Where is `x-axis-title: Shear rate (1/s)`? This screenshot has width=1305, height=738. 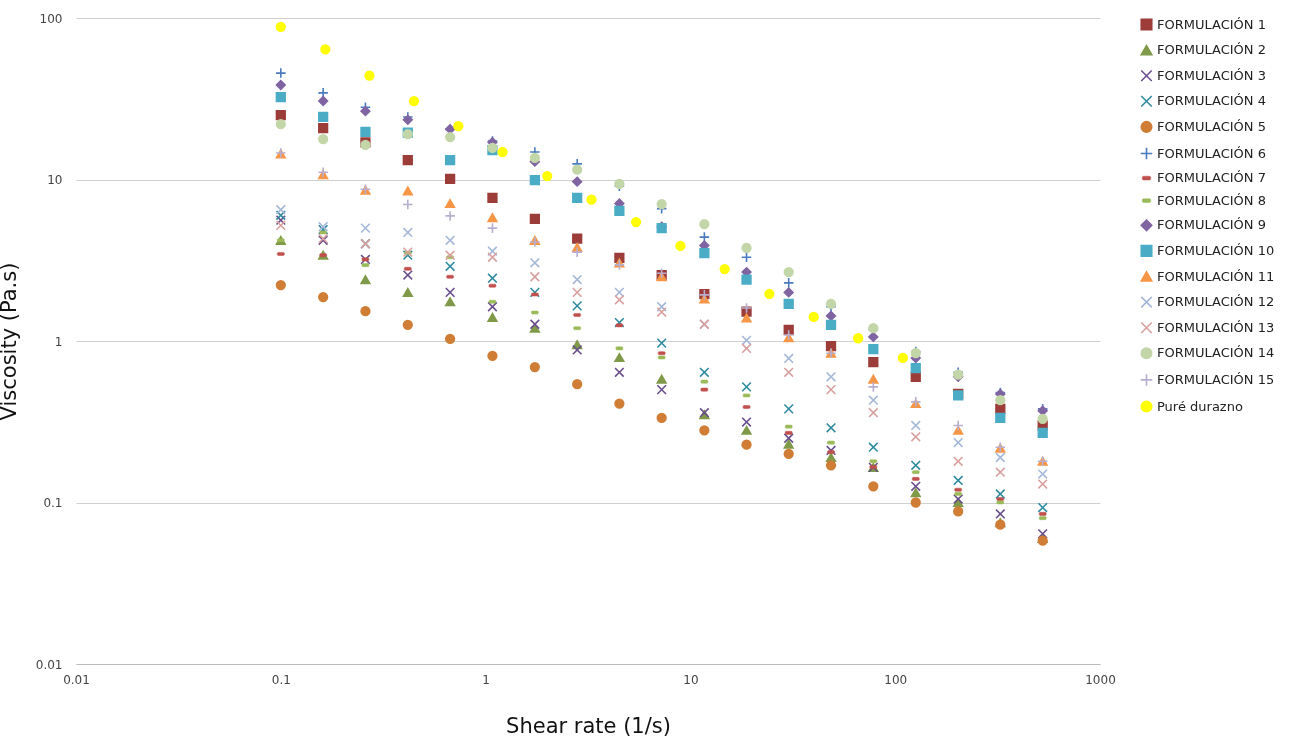 x-axis-title: Shear rate (1/s) is located at coordinates (588, 725).